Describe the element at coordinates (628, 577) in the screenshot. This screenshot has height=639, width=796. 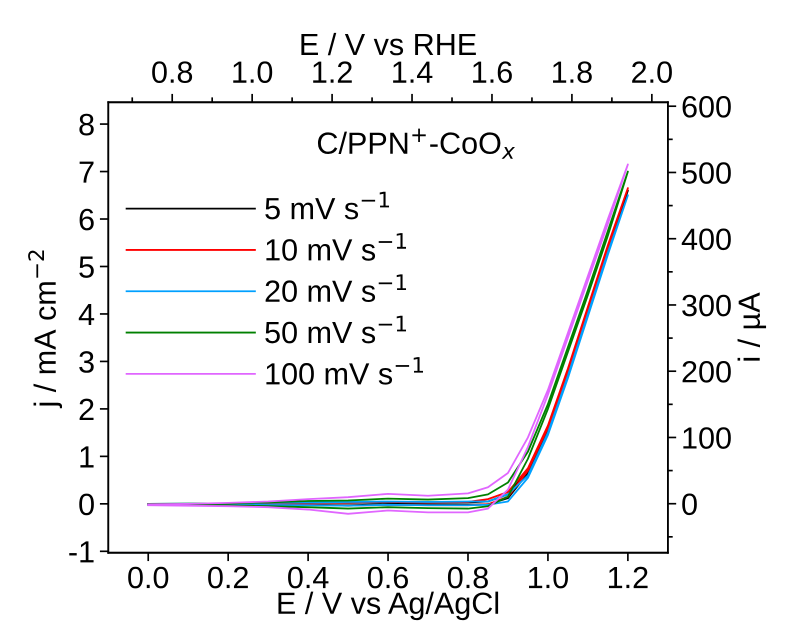
I see `x-tick-label: 1.2` at that location.